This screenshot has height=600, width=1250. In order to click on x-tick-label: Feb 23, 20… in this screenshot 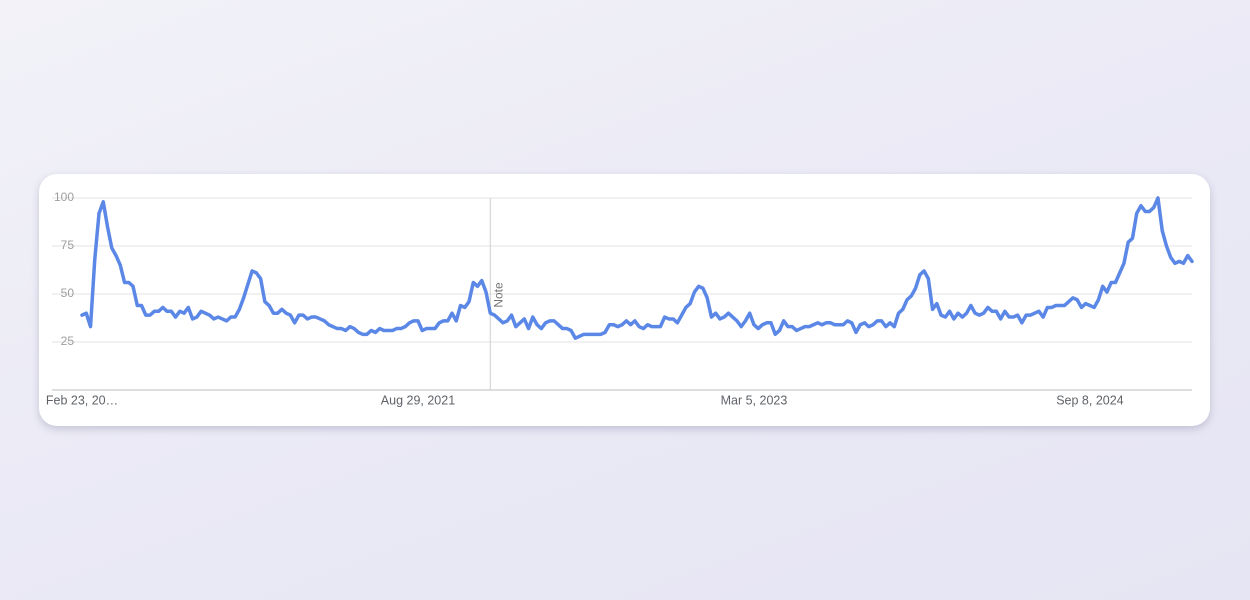, I will do `click(82, 400)`.